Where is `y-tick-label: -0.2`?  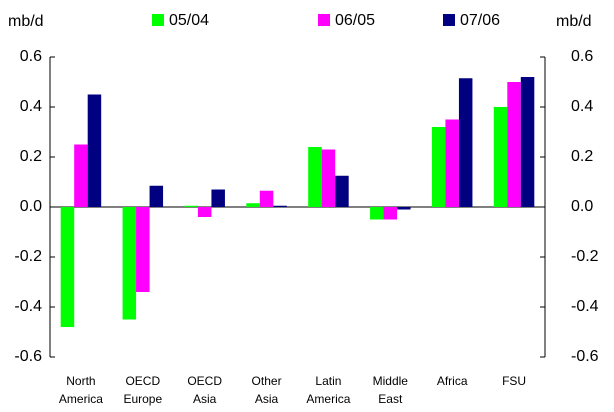
y-tick-label: -0.2 is located at coordinates (28, 256).